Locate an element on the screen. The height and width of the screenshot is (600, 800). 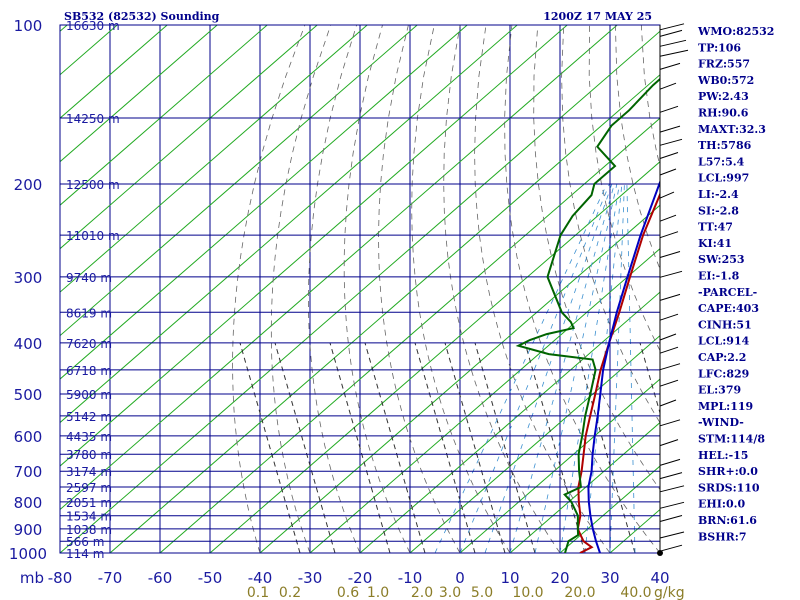
index-item: MAXT:32.3 is located at coordinates (732, 129).